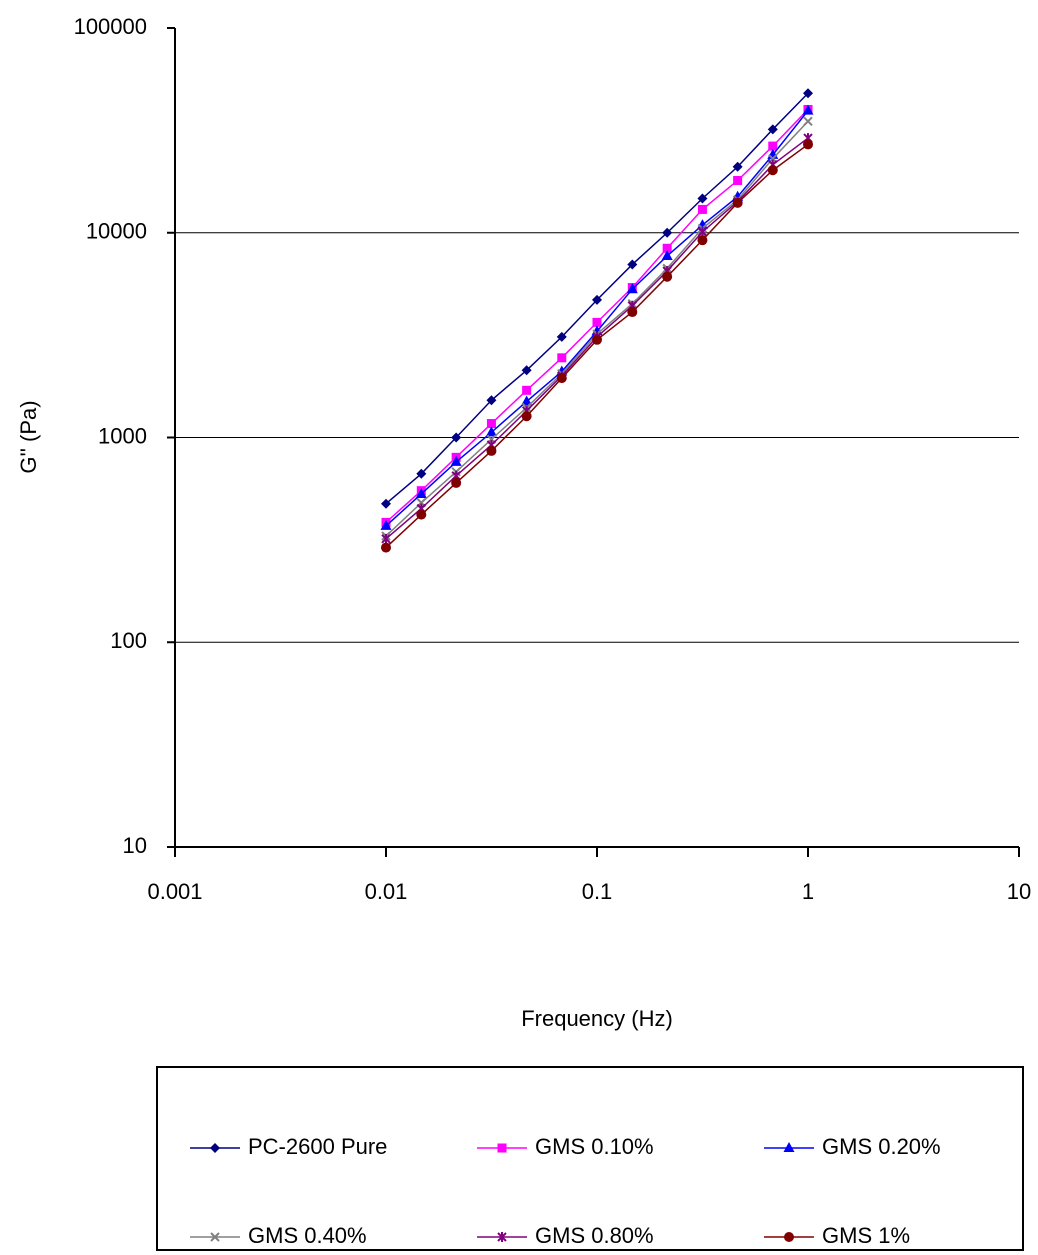 The width and height of the screenshot is (1038, 1255). What do you see at coordinates (122, 435) in the screenshot?
I see `y-tick-label: 1000` at bounding box center [122, 435].